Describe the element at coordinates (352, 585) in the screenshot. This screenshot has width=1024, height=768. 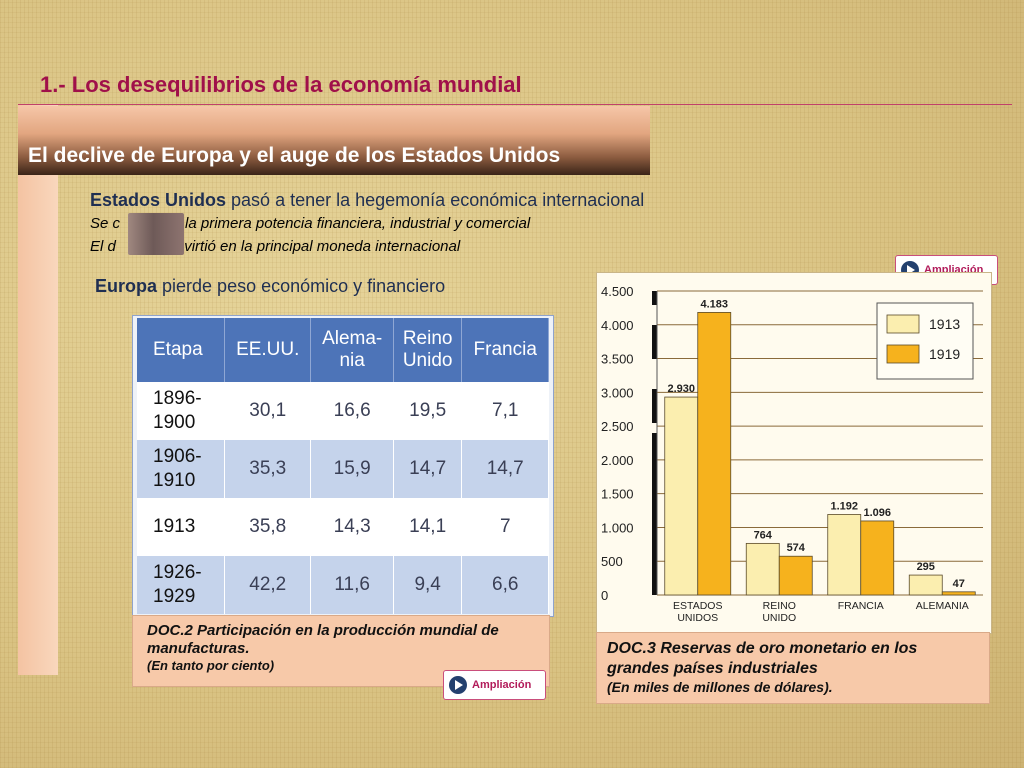
I see `cell-alemania: 11,6` at that location.